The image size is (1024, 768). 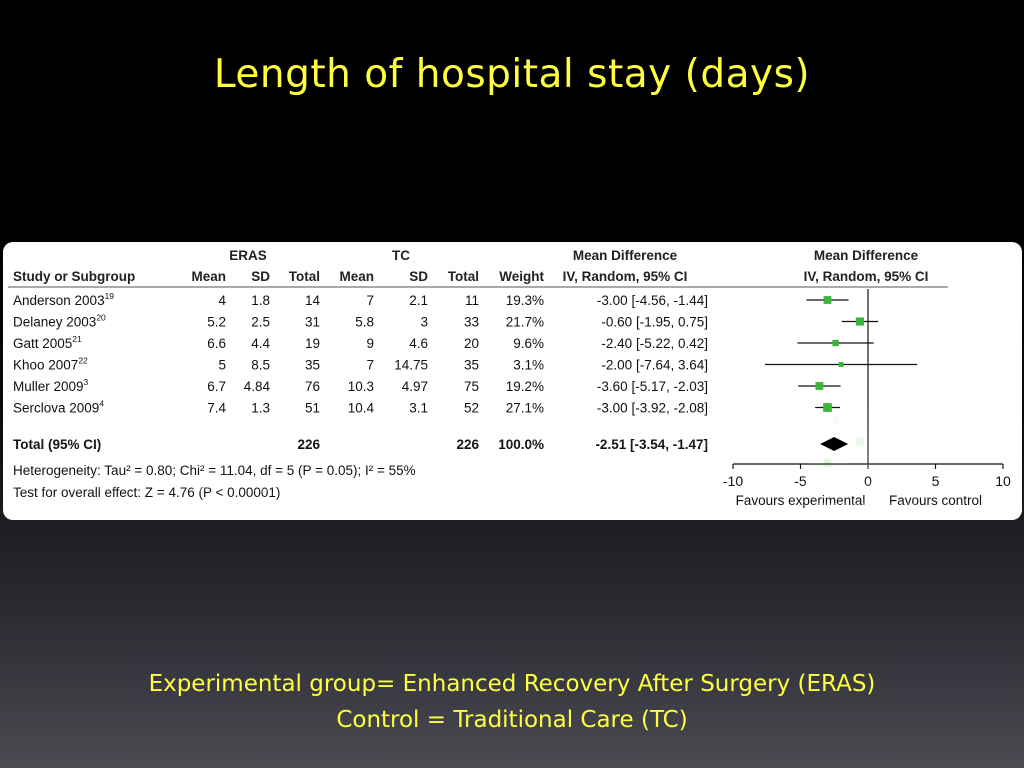 What do you see at coordinates (260, 343) in the screenshot?
I see `eras-sd: 4.4` at bounding box center [260, 343].